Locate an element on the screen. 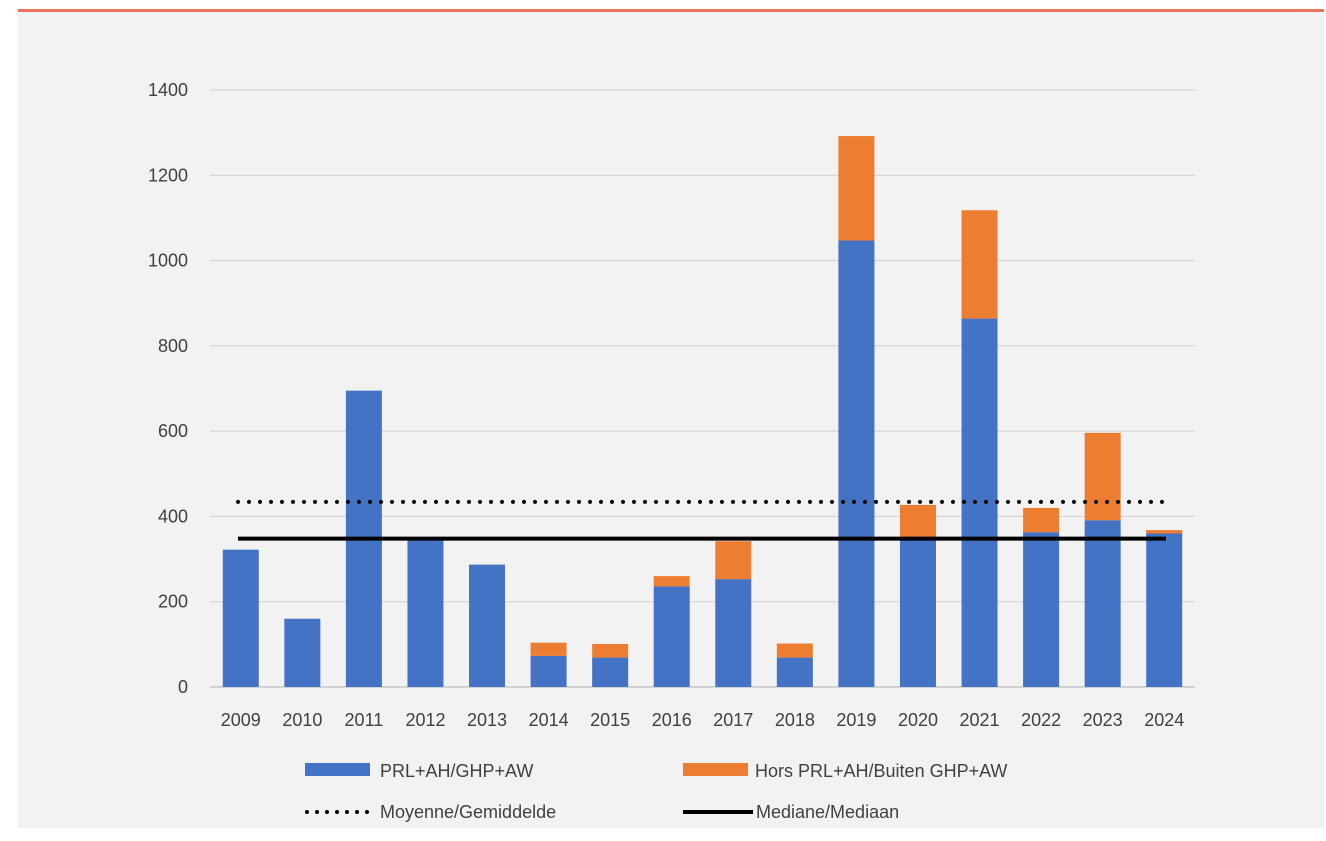 This screenshot has width=1326, height=841. y-tick-label: 1400 is located at coordinates (168, 90).